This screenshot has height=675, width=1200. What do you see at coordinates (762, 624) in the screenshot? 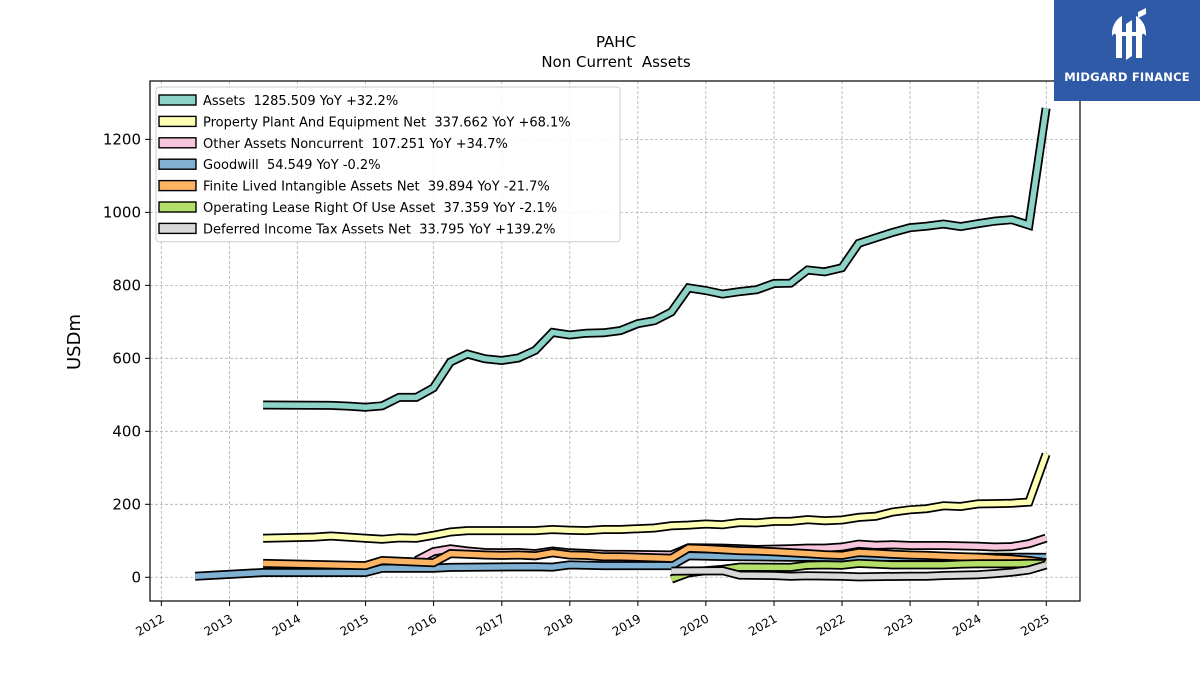
I see `x-tick-label: 2021` at bounding box center [762, 624].